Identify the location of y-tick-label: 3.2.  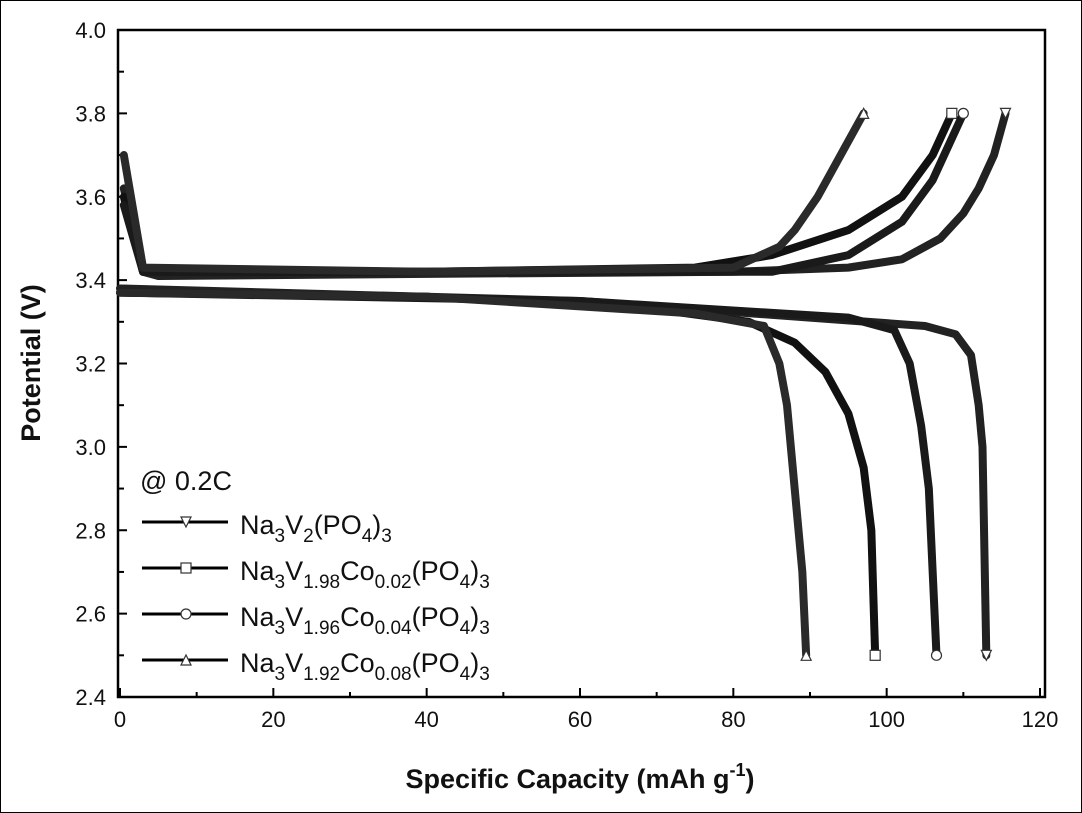
(90, 364).